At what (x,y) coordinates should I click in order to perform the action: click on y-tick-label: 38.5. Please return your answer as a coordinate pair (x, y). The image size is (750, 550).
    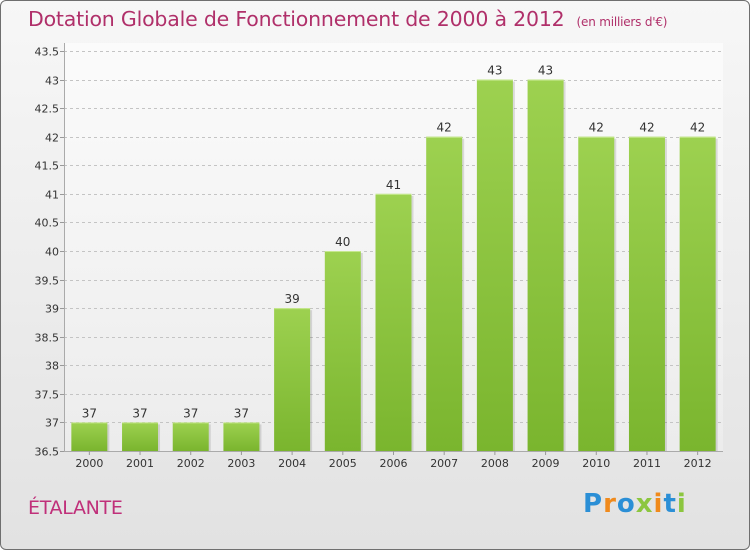
    Looking at the image, I should click on (47, 338).